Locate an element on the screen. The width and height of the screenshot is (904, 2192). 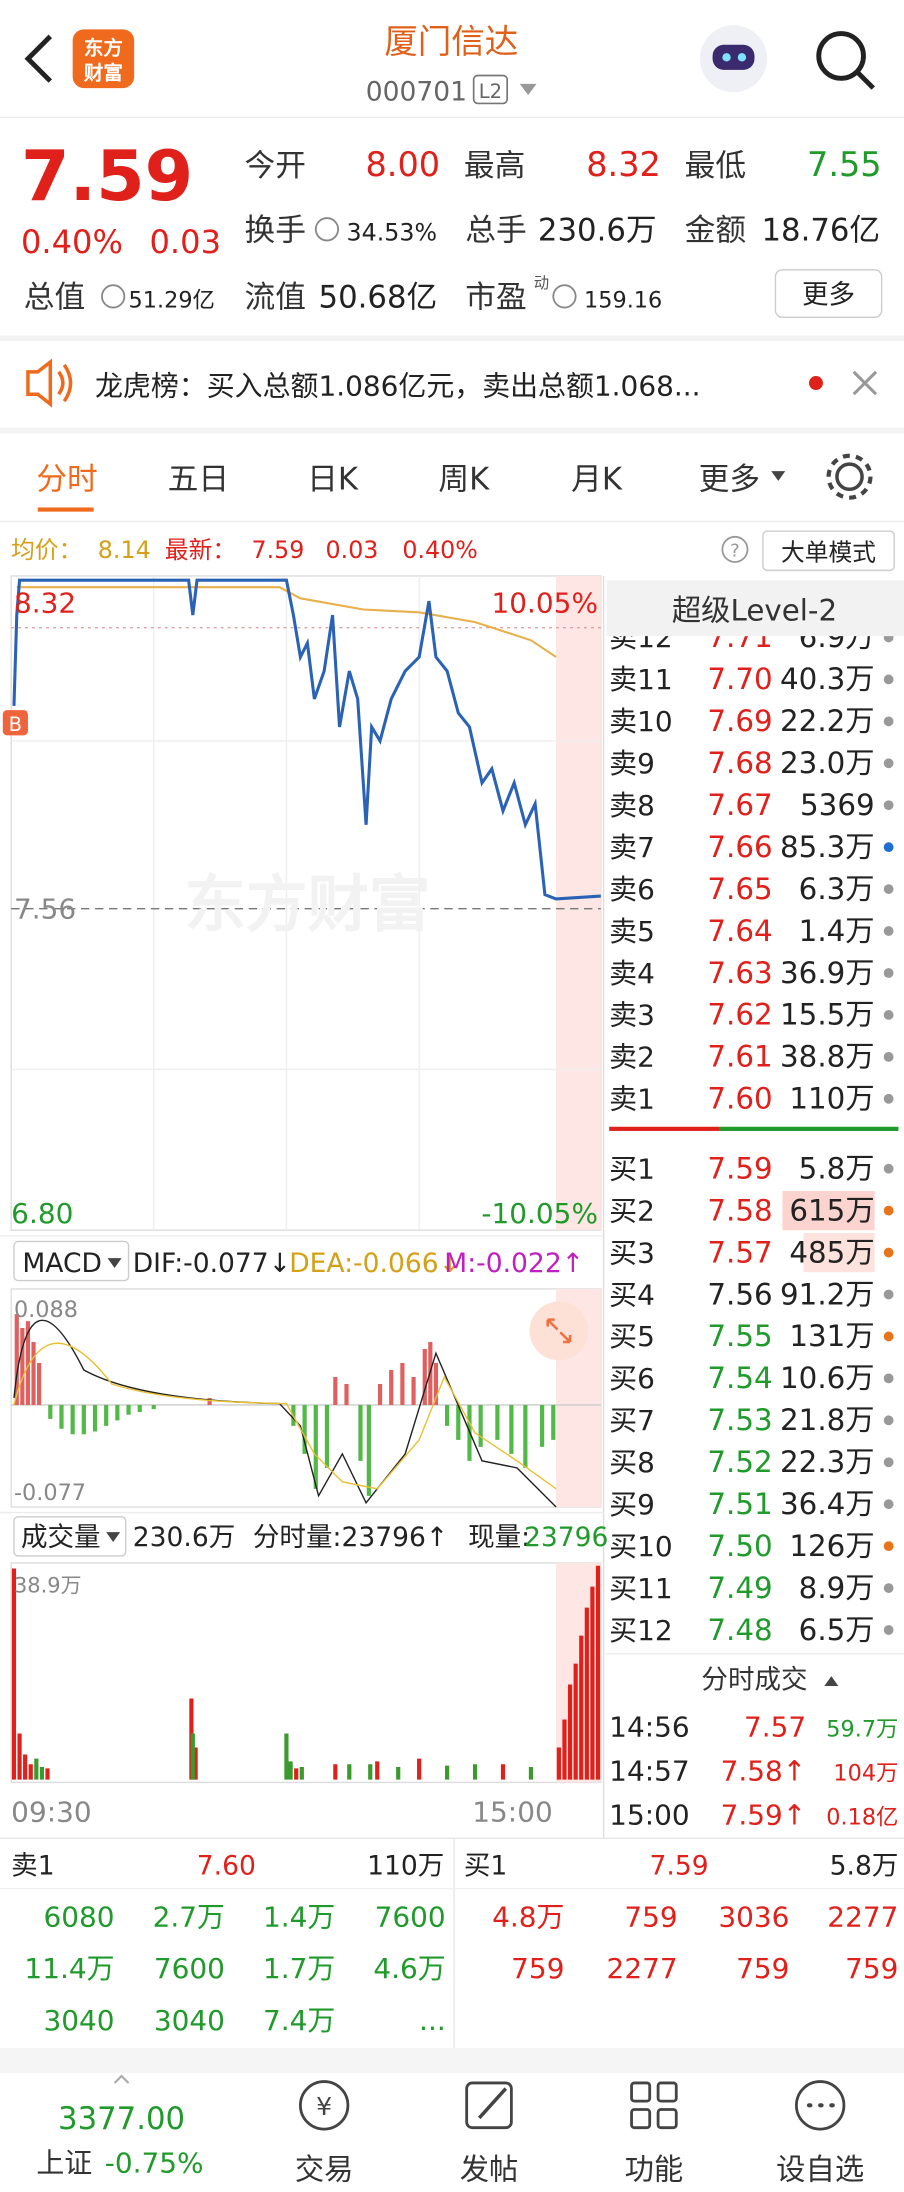
function-icon is located at coordinates (641, 2092).